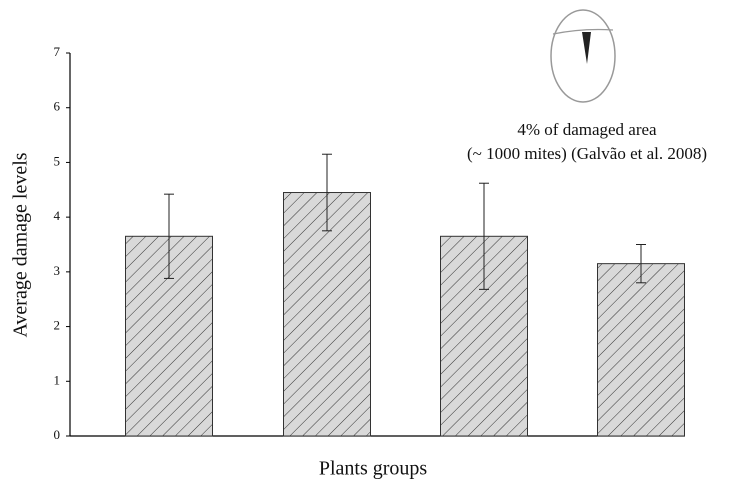 The height and width of the screenshot is (484, 745). I want to click on y-tick-label: 7, so click(57, 51).